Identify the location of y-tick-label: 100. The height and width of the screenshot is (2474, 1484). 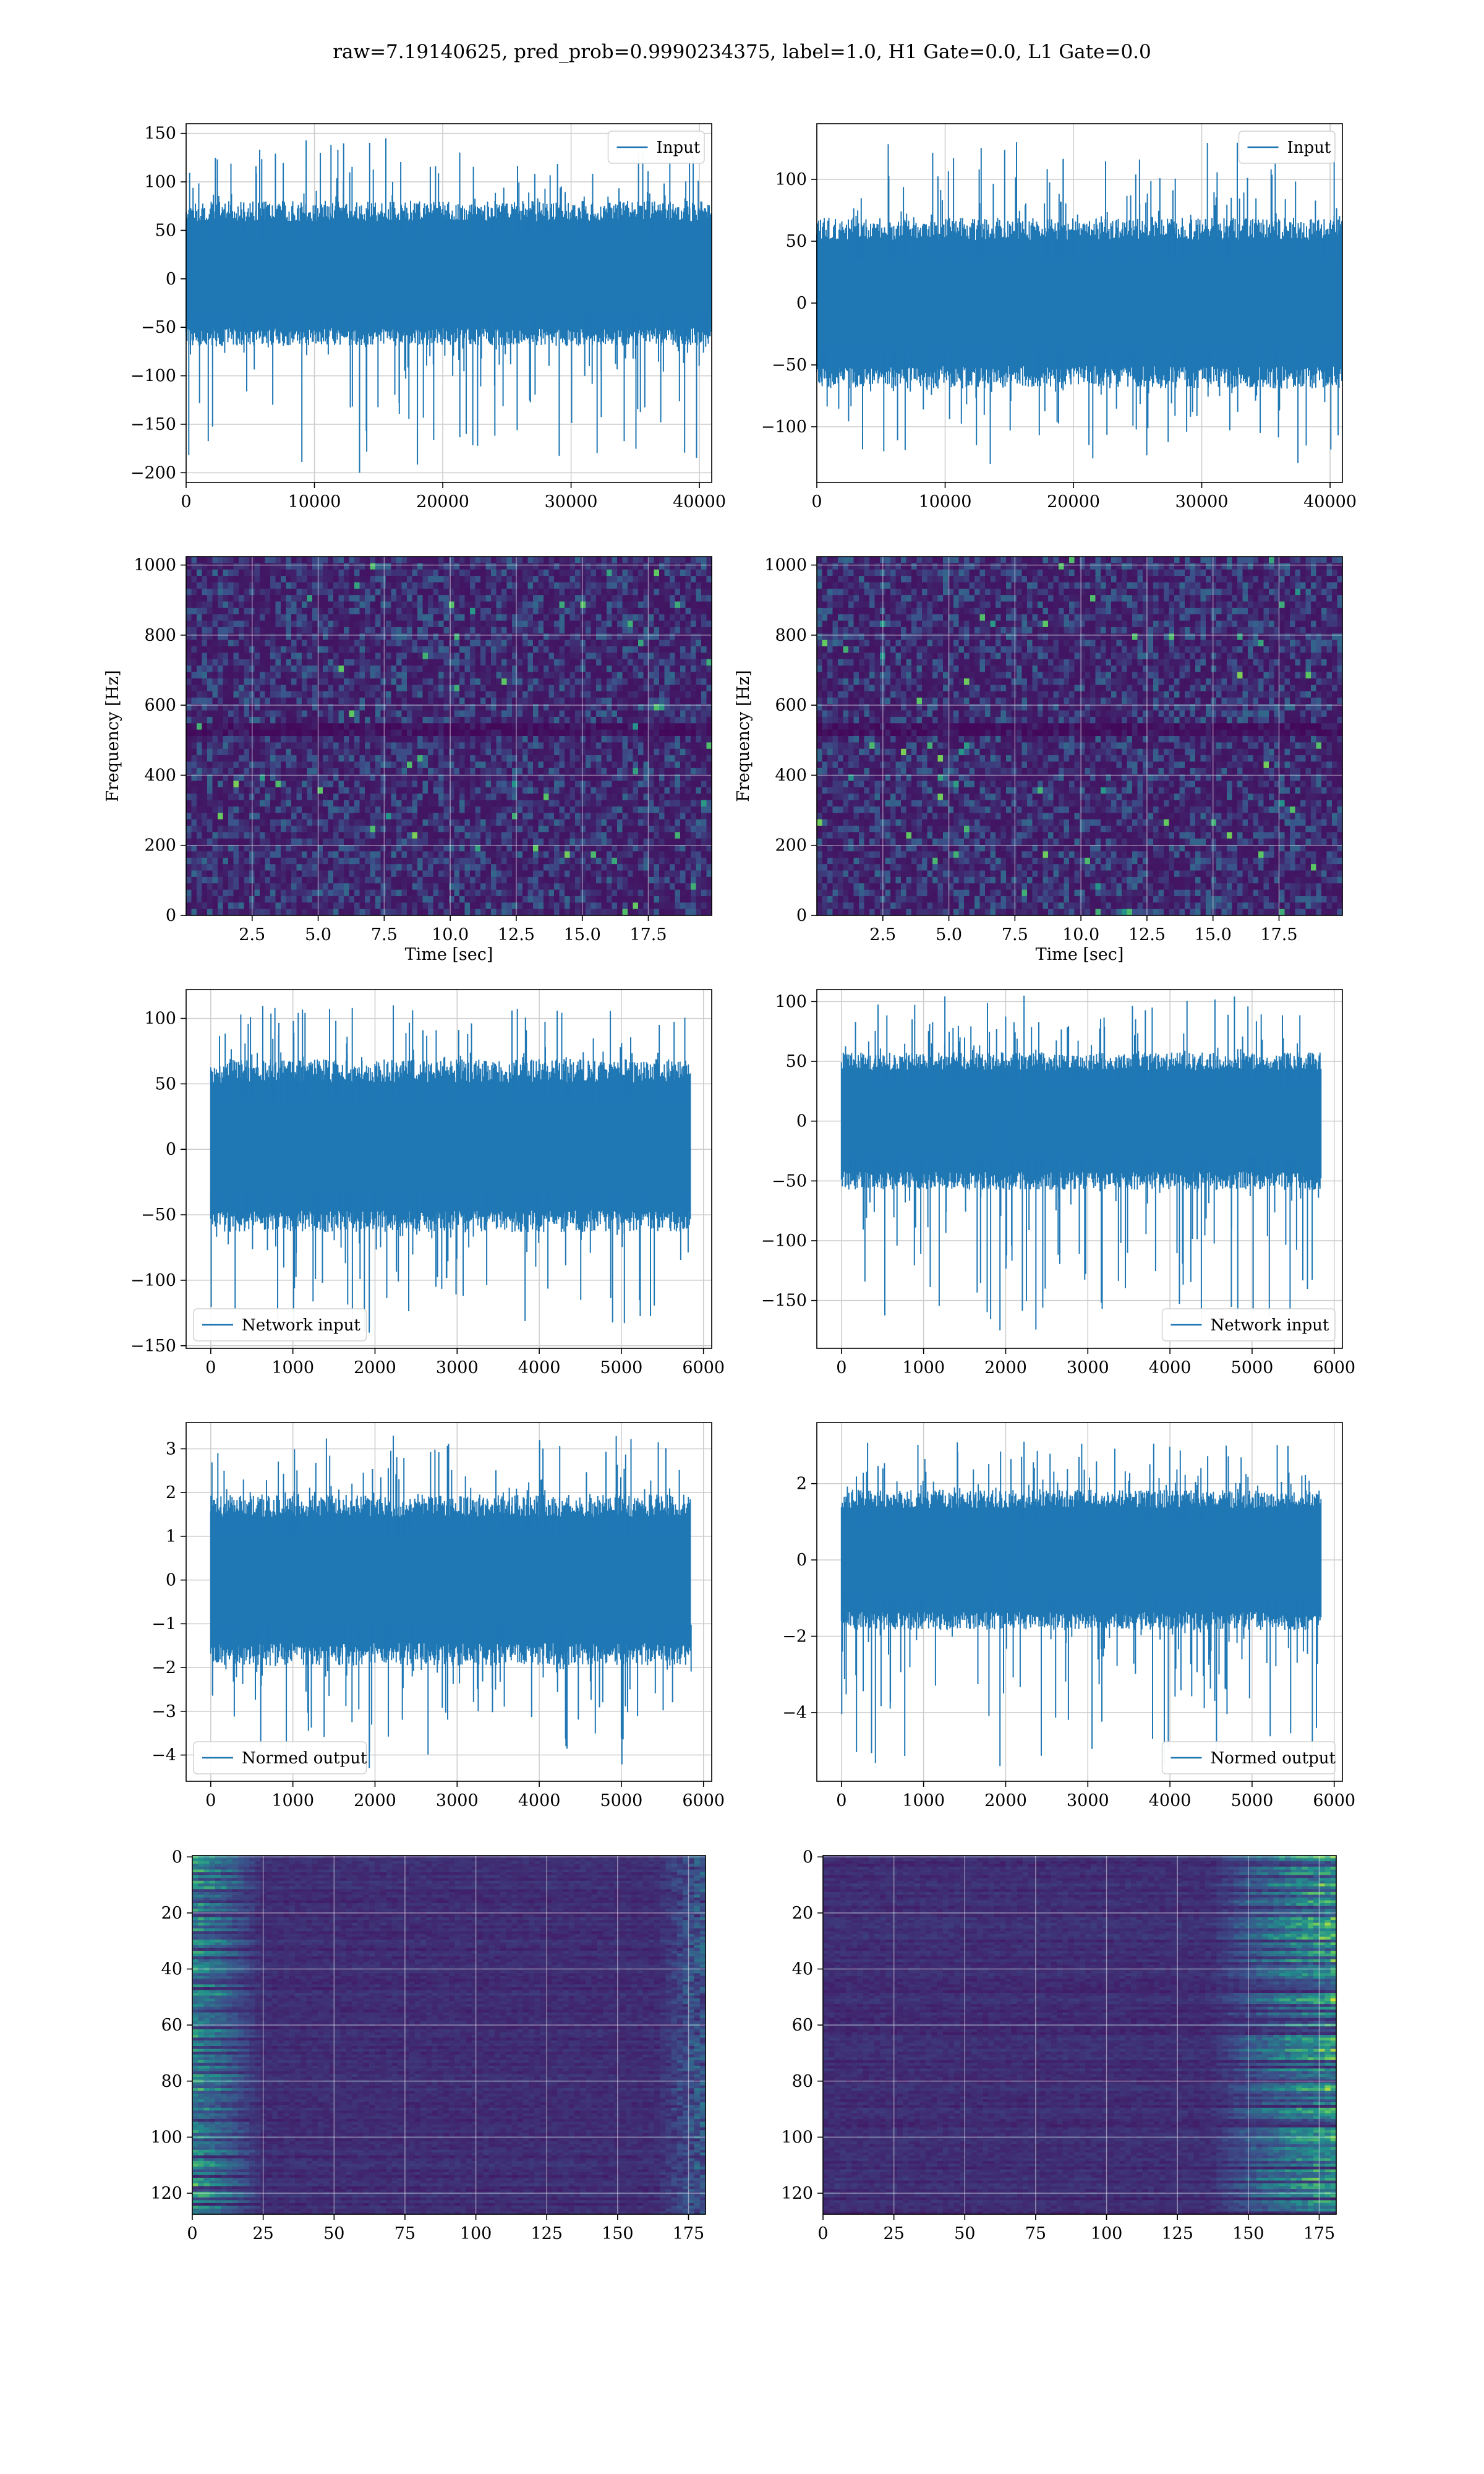
(160, 182).